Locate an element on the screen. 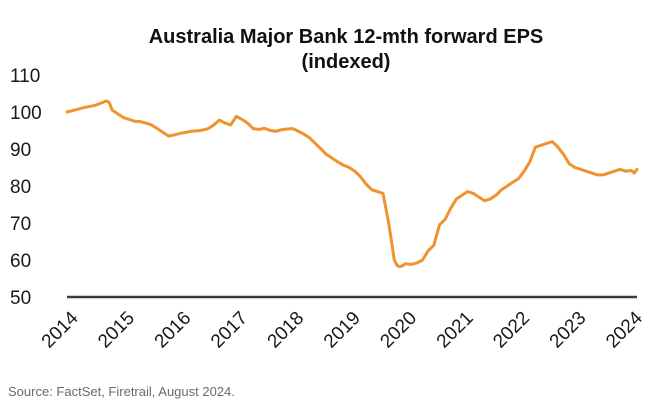 The image size is (667, 413). x-tick-label: 2019 is located at coordinates (342, 330).